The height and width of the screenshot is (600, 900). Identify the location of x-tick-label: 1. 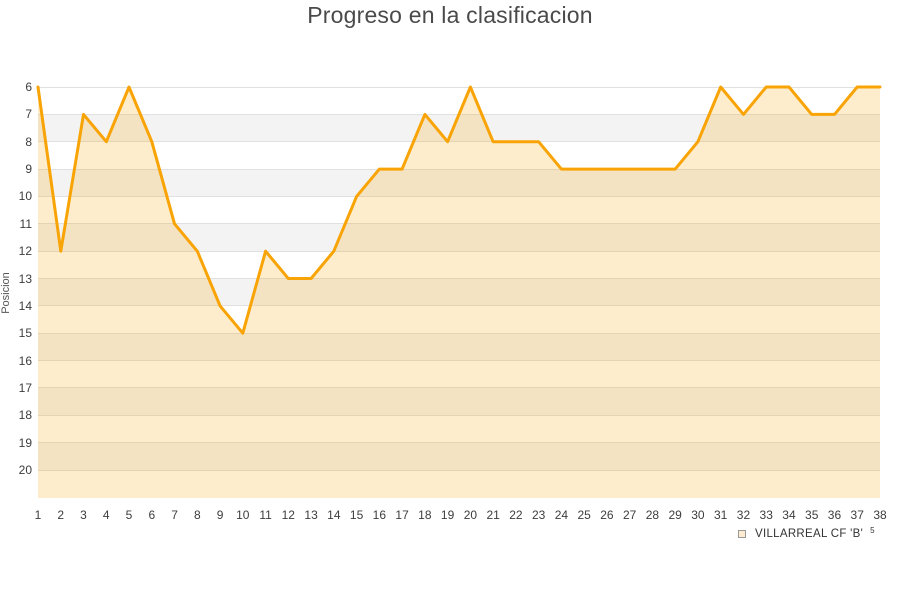
(38, 515).